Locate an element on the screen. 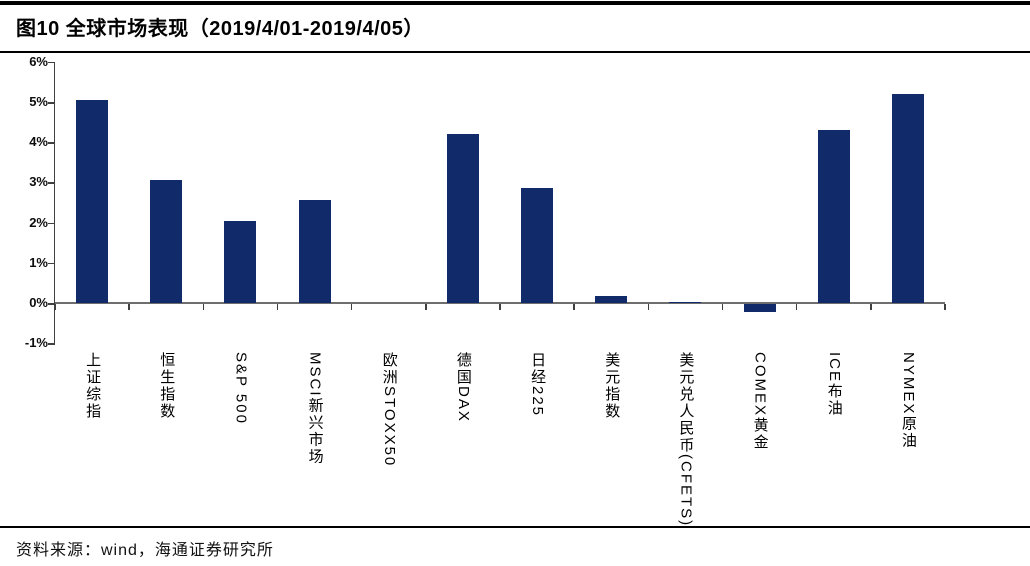 This screenshot has height=566, width=1030. y-axis-line is located at coordinates (54, 202).